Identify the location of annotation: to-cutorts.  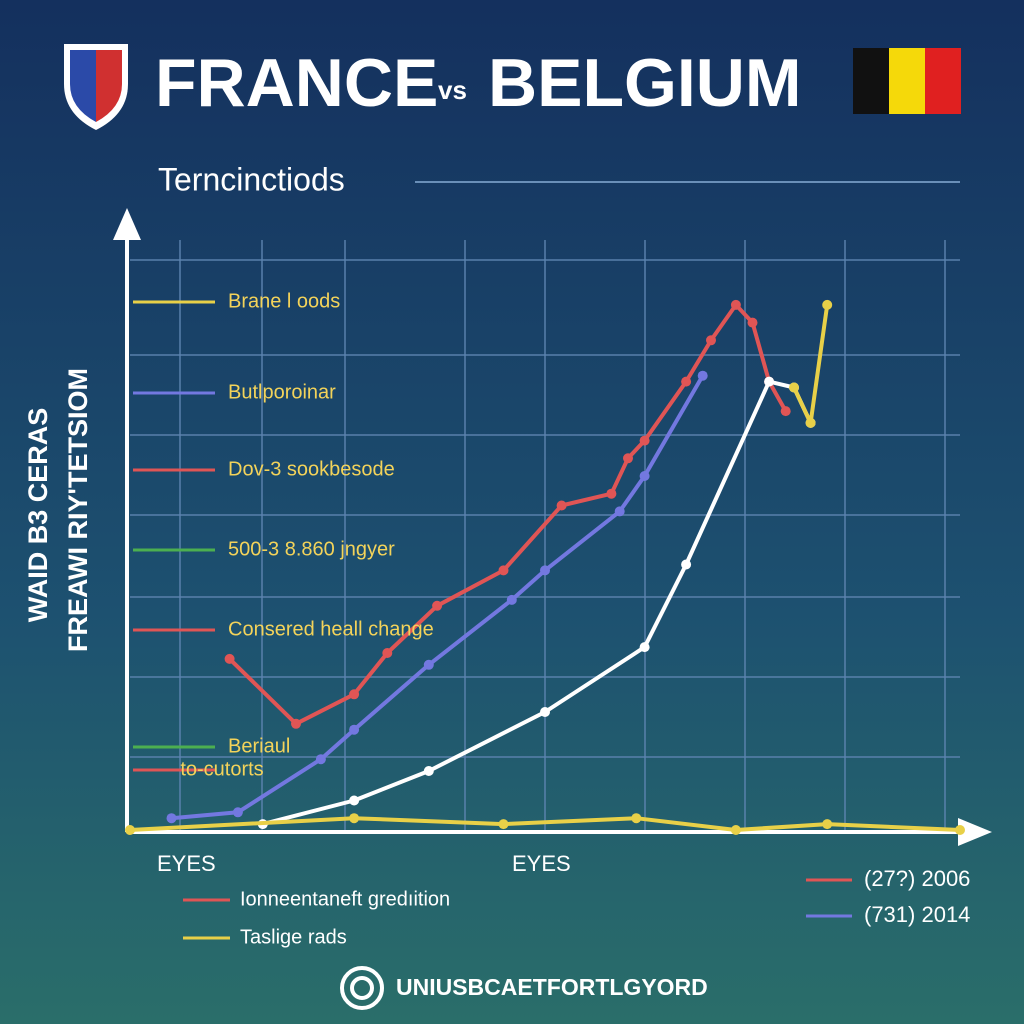
(221, 769).